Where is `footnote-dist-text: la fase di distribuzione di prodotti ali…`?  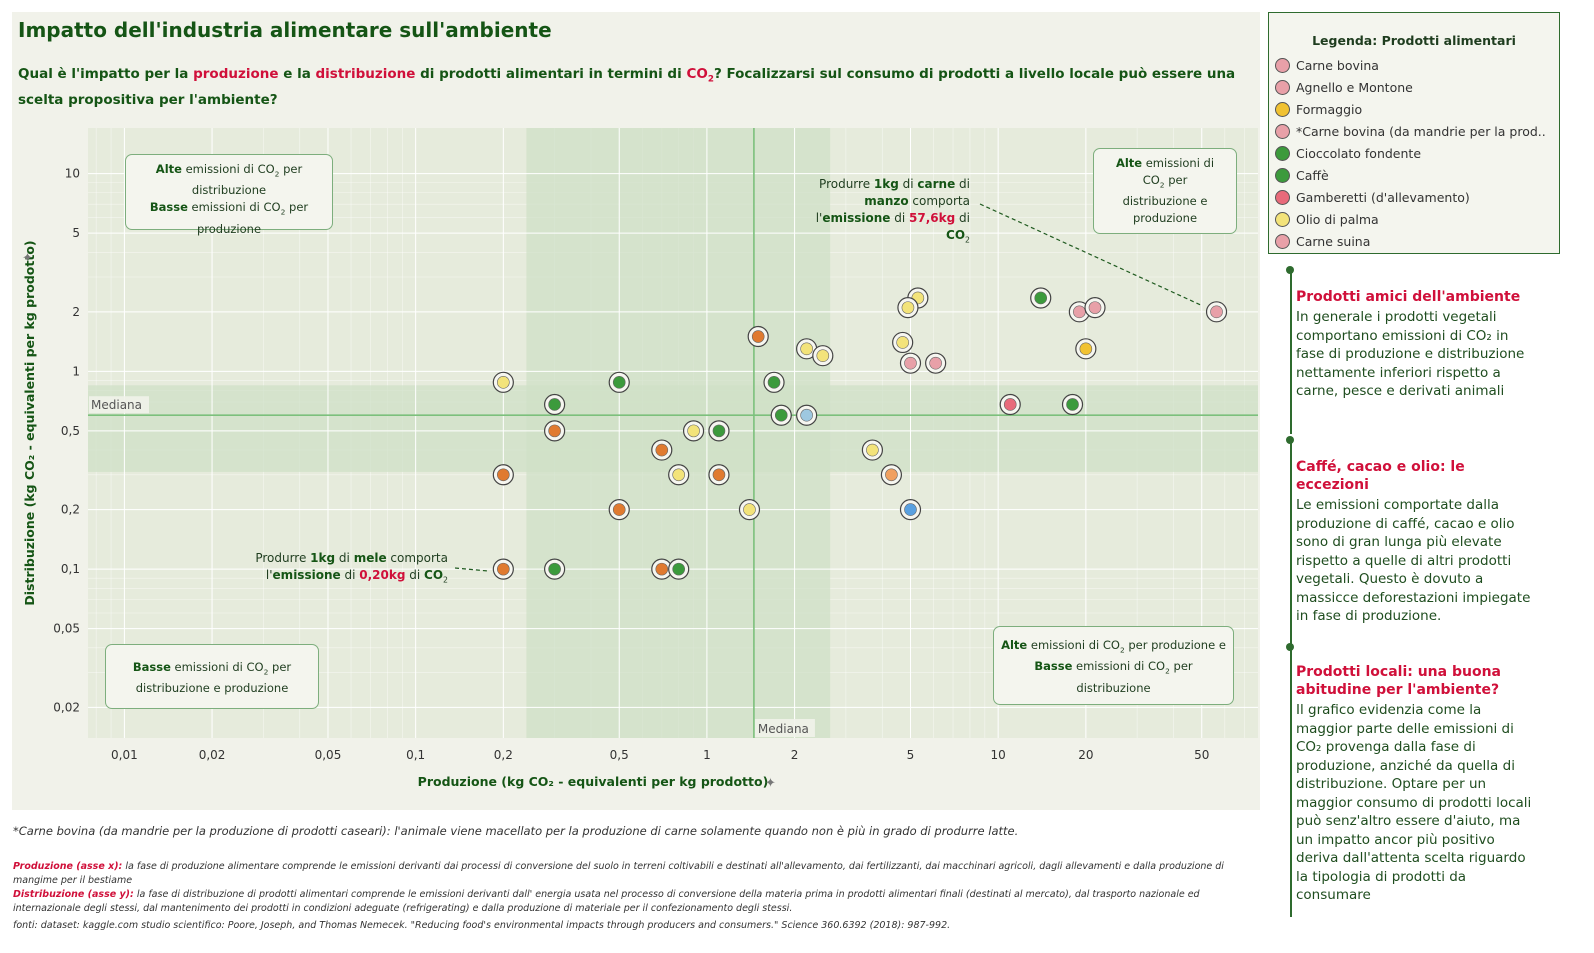
footnote-dist-text: la fase di distribuzione di prodotti ali… is located at coordinates (606, 901).